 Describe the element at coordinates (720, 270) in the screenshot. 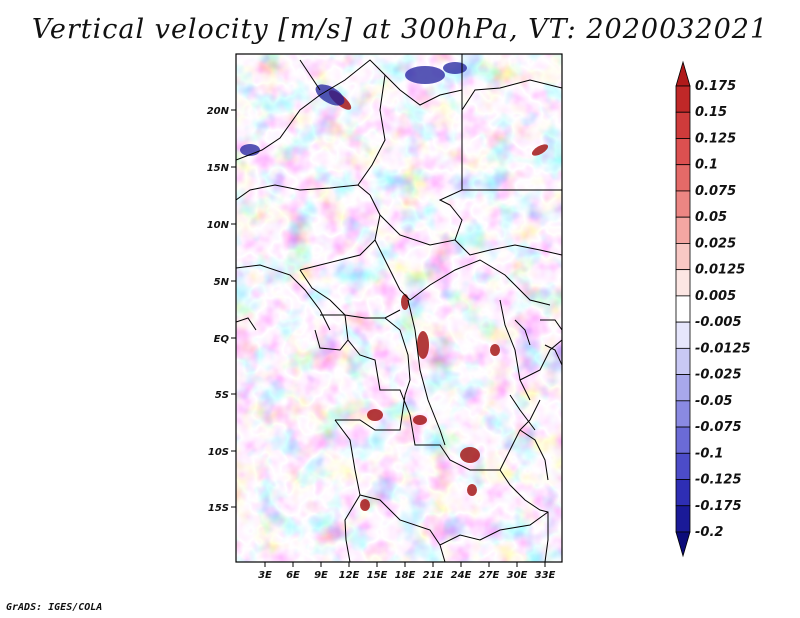

I see `colorbar-label: 0.0125` at that location.